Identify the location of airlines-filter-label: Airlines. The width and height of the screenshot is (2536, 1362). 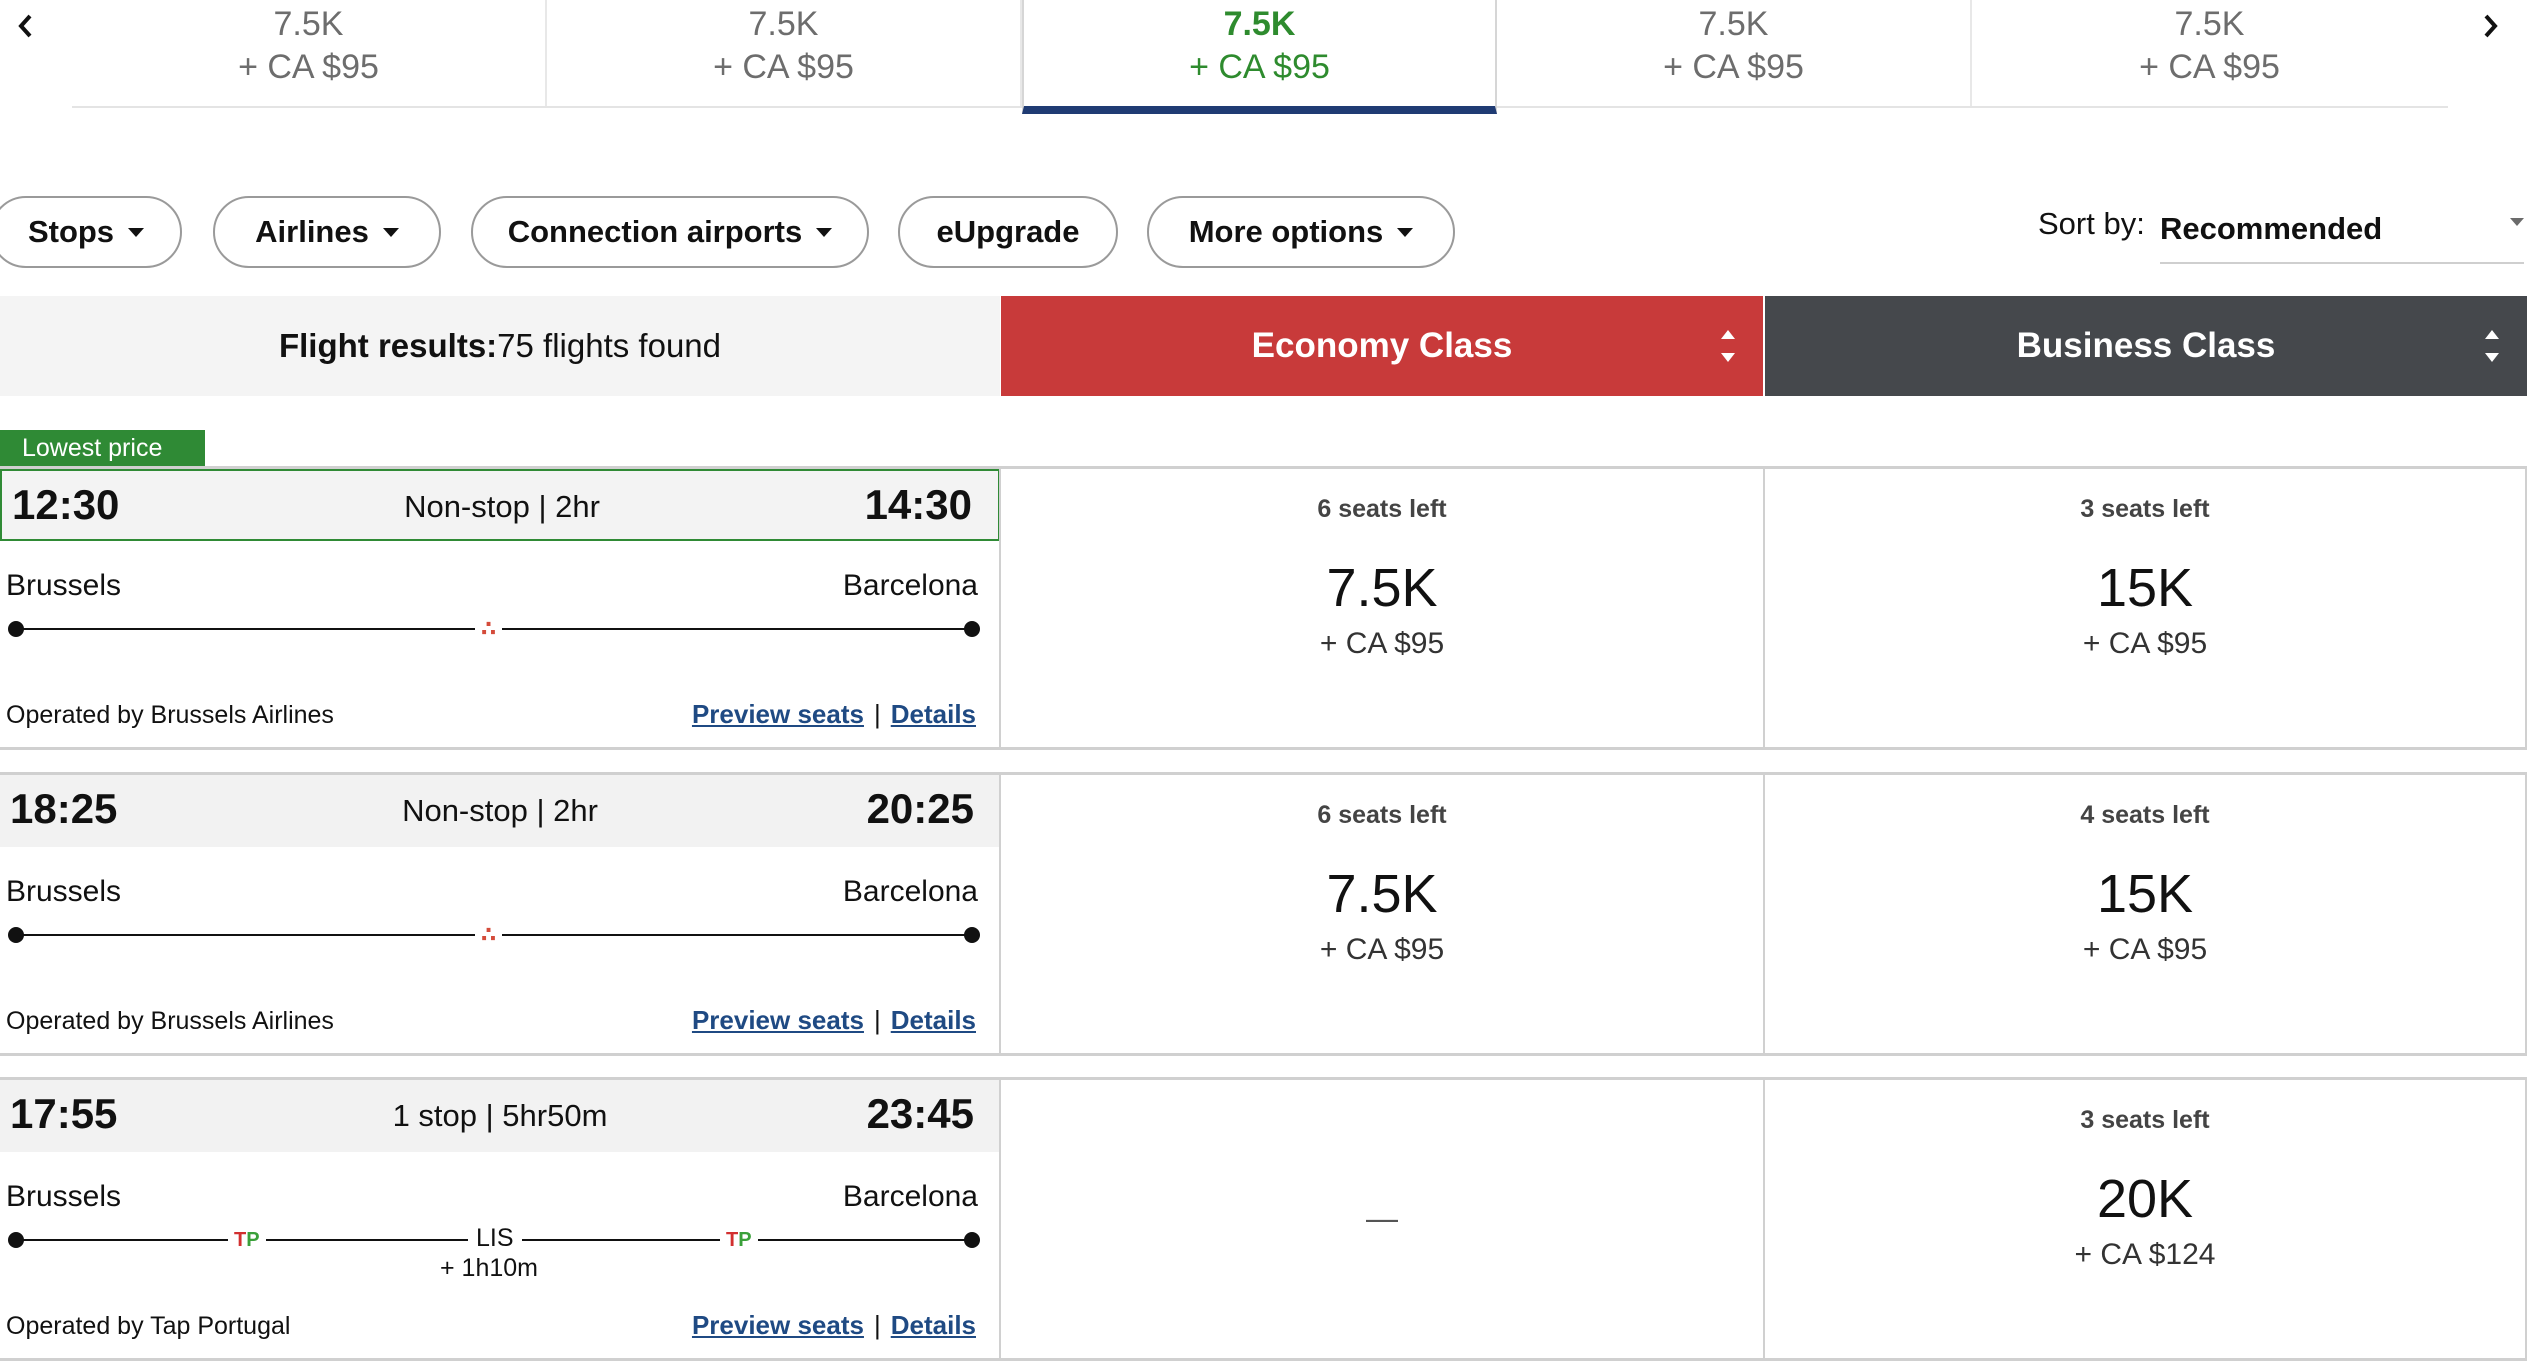
(312, 231).